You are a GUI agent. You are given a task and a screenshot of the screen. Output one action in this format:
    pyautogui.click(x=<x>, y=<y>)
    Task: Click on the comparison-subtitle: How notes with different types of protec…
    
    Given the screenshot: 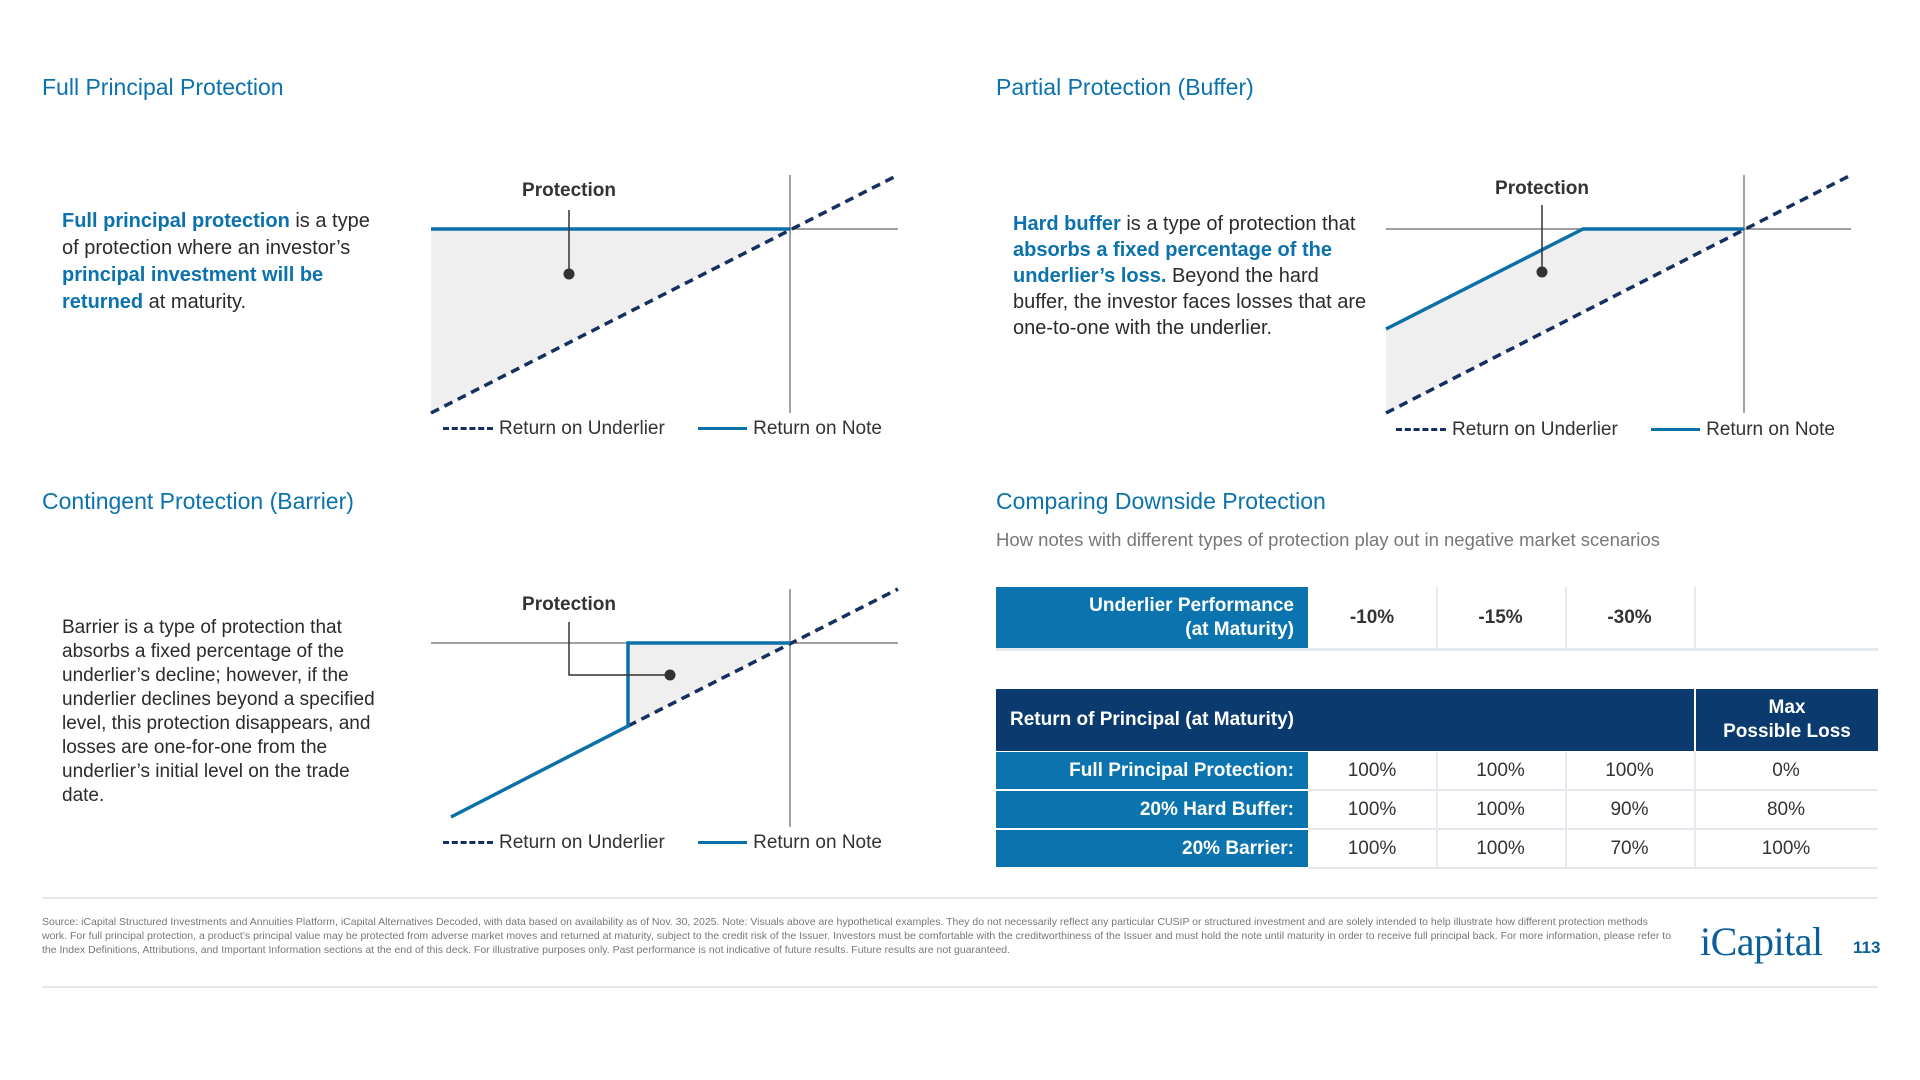 What is the action you would take?
    pyautogui.click(x=1328, y=539)
    